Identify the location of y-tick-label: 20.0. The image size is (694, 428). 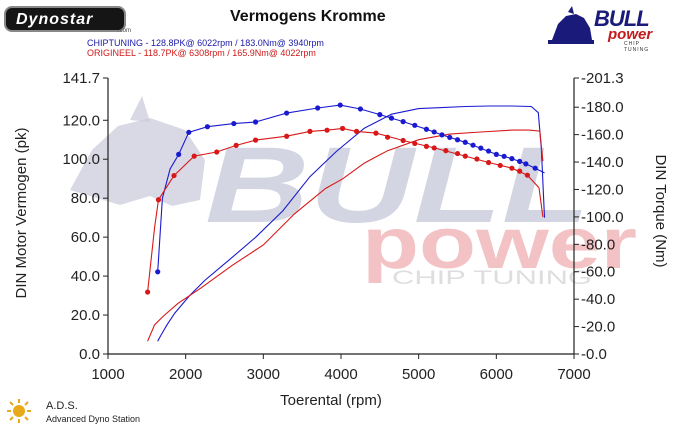
(85, 315).